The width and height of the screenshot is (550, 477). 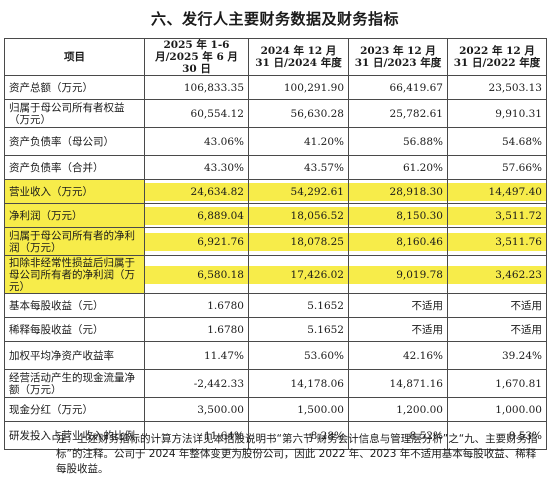 I want to click on row-value: 6,889.04, so click(x=196, y=215).